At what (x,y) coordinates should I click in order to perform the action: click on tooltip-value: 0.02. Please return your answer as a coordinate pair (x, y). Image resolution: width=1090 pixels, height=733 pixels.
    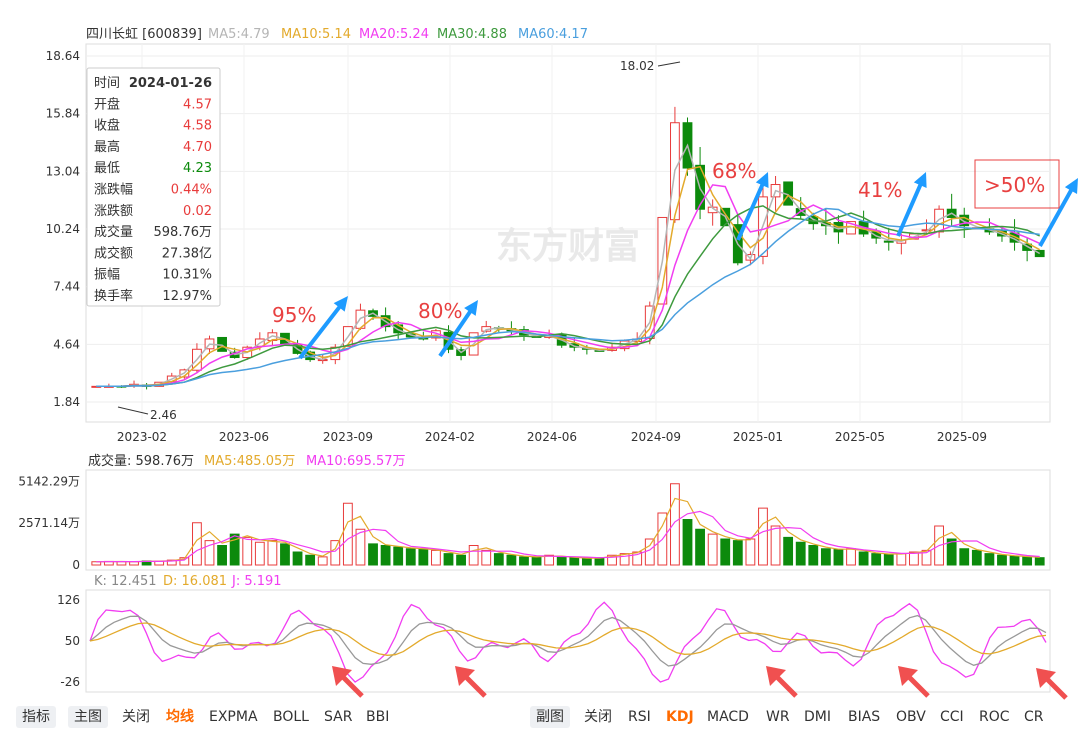
    Looking at the image, I should click on (197, 211).